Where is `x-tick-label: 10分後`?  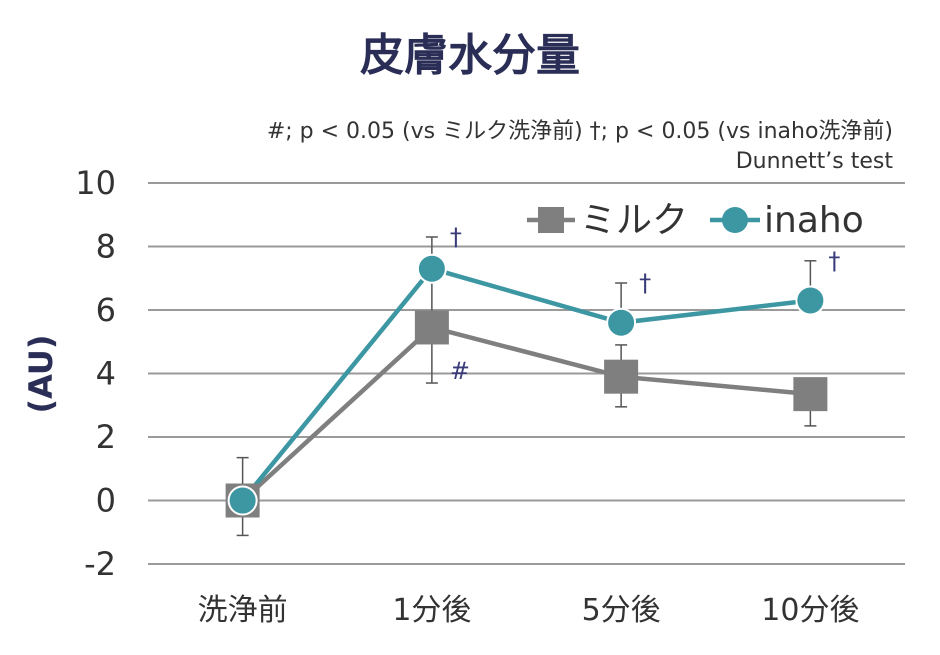 x-tick-label: 10分後 is located at coordinates (810, 610).